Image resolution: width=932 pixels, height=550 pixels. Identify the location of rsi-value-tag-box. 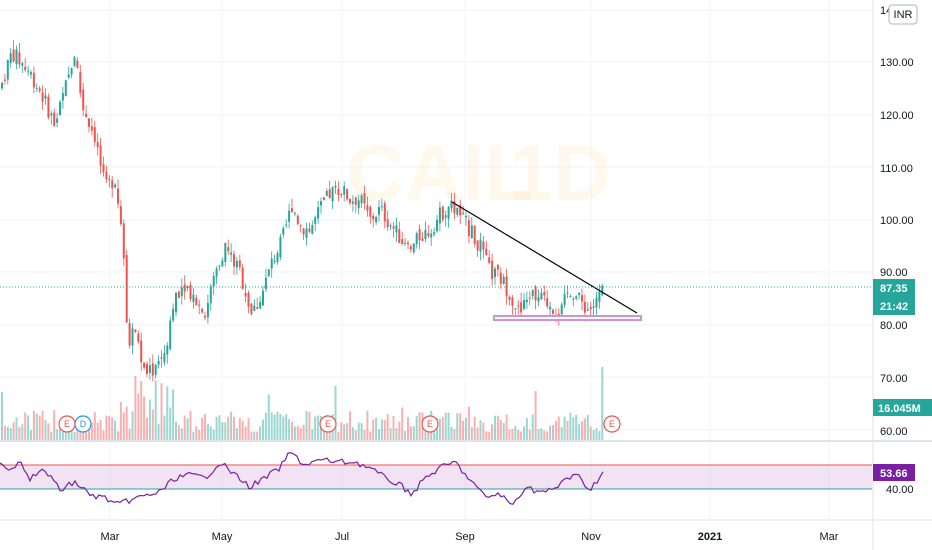
(894, 472).